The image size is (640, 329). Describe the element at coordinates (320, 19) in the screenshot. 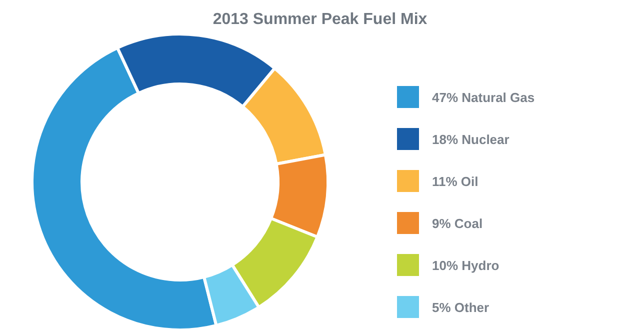

I see `chart-title: 2013 Summer Peak Fuel Mix` at that location.